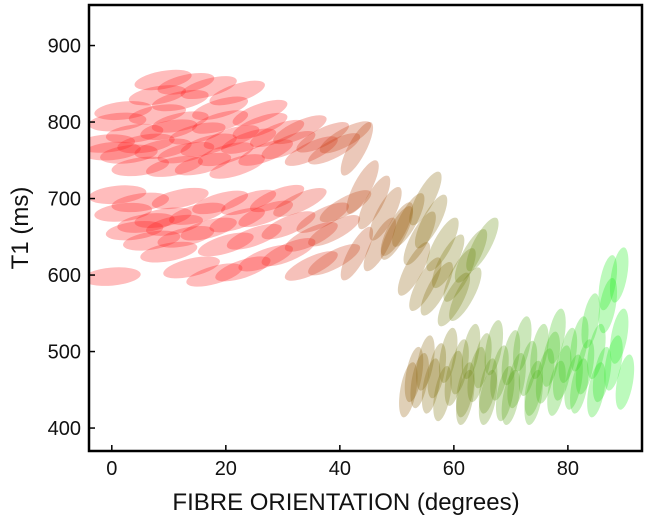  Describe the element at coordinates (568, 469) in the screenshot. I see `x-tick-label: 80` at that location.